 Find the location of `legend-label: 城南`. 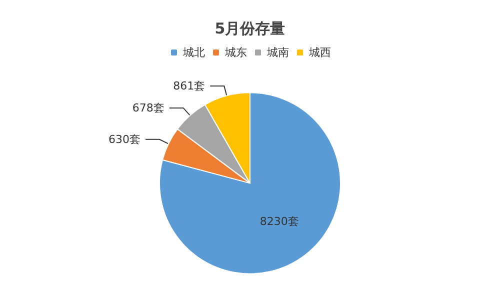

legend-label: 城南 is located at coordinates (277, 52).